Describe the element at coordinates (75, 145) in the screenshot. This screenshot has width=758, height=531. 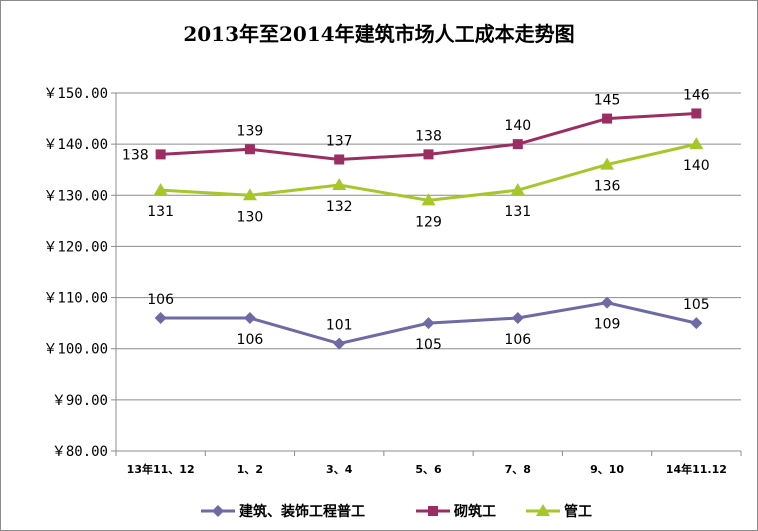
I see `y-tick-label: ￥140.00` at that location.